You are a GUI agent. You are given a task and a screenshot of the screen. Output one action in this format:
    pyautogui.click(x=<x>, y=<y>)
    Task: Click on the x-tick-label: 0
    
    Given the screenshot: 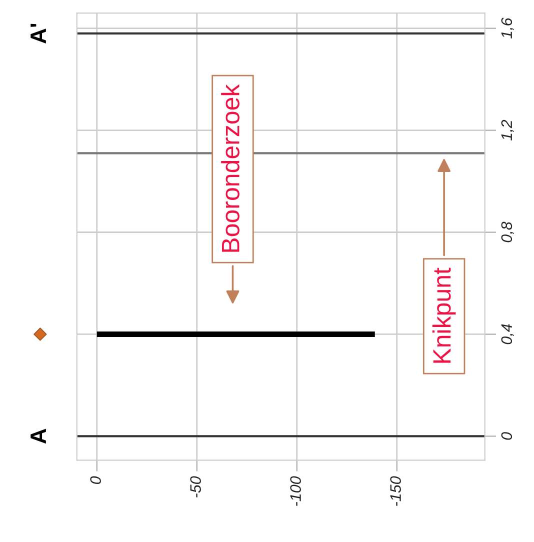 What is the action you would take?
    pyautogui.click(x=95, y=480)
    